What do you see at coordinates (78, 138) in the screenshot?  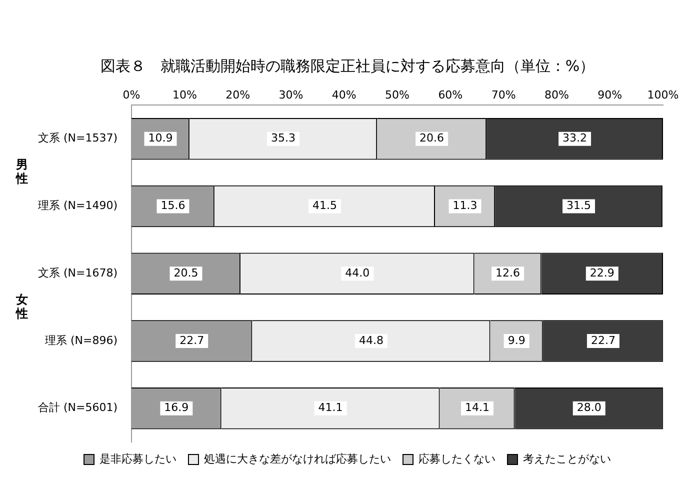 I see `y-tick-label: 文系 (N=1537)` at bounding box center [78, 138].